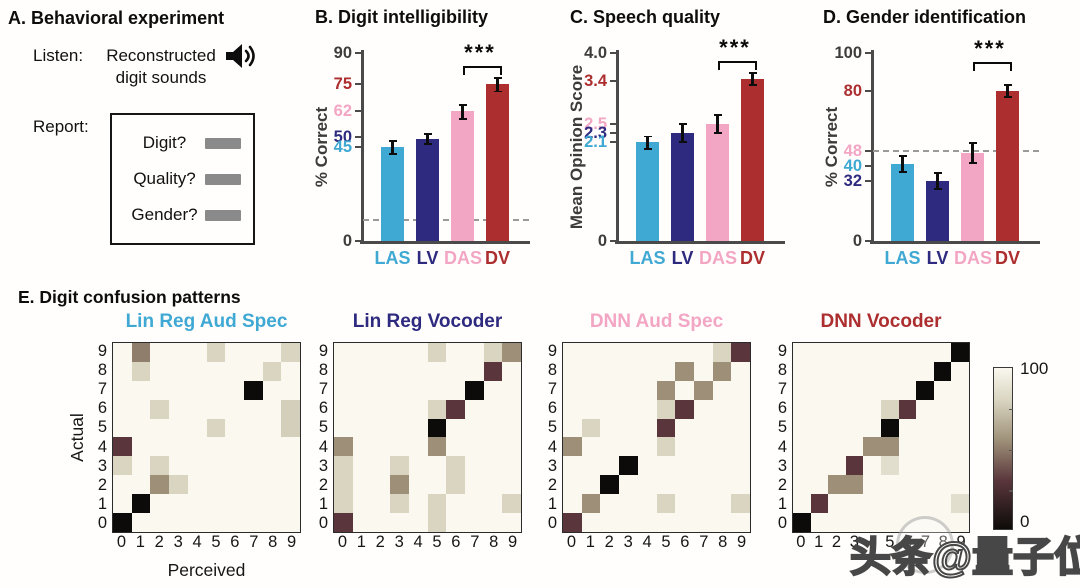 This screenshot has width=1080, height=588. I want to click on cell-a4-p7, so click(474, 446).